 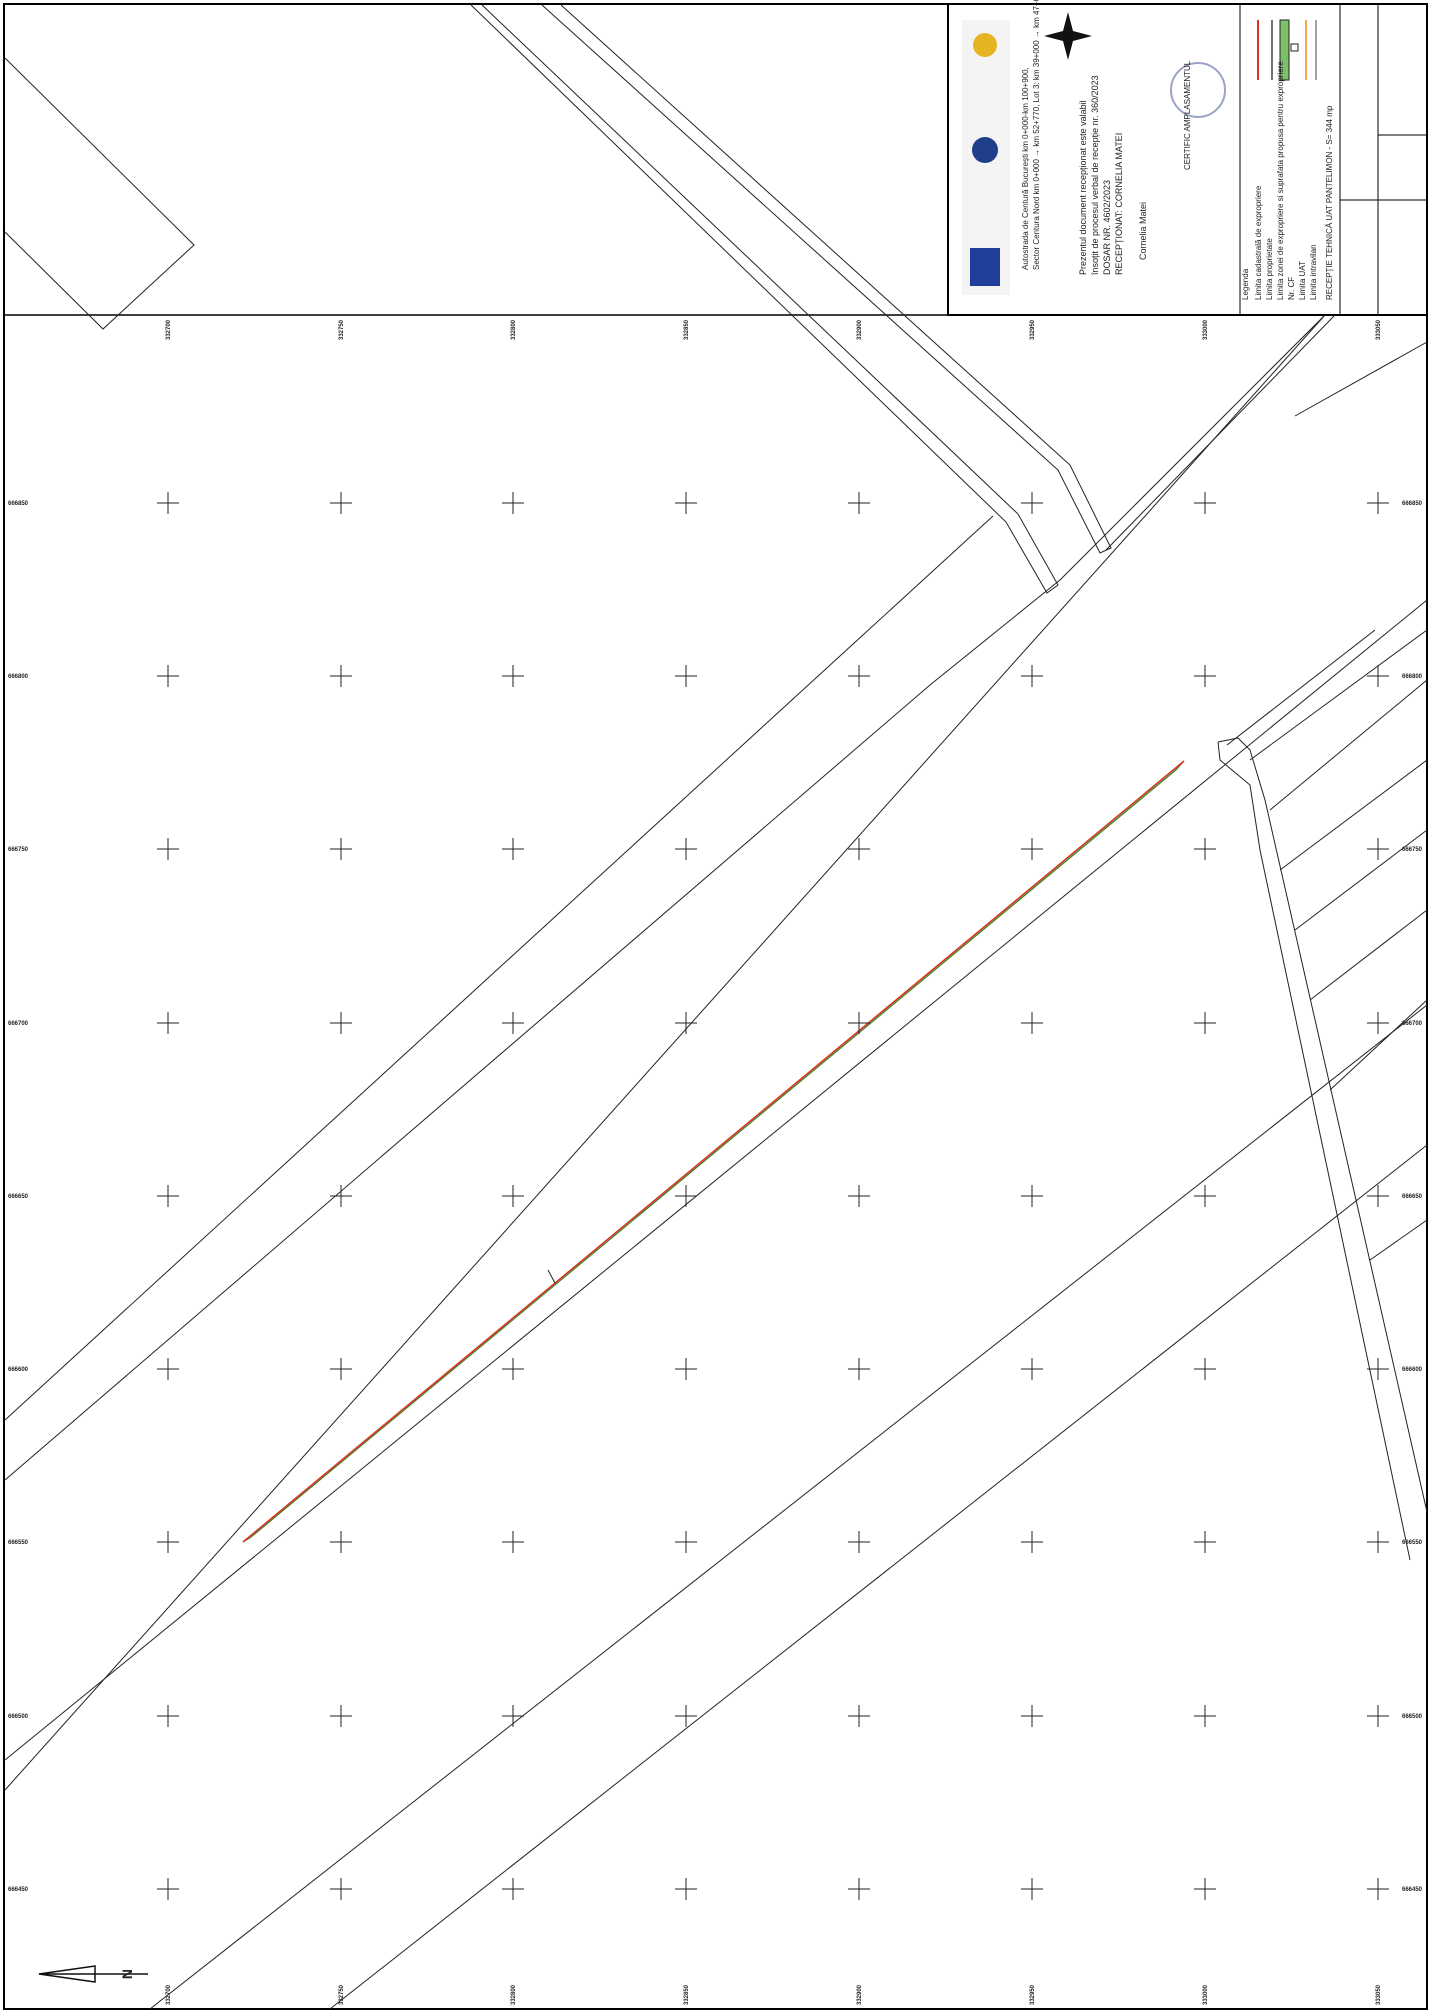 I want to click on eu-logo, so click(x=985, y=267).